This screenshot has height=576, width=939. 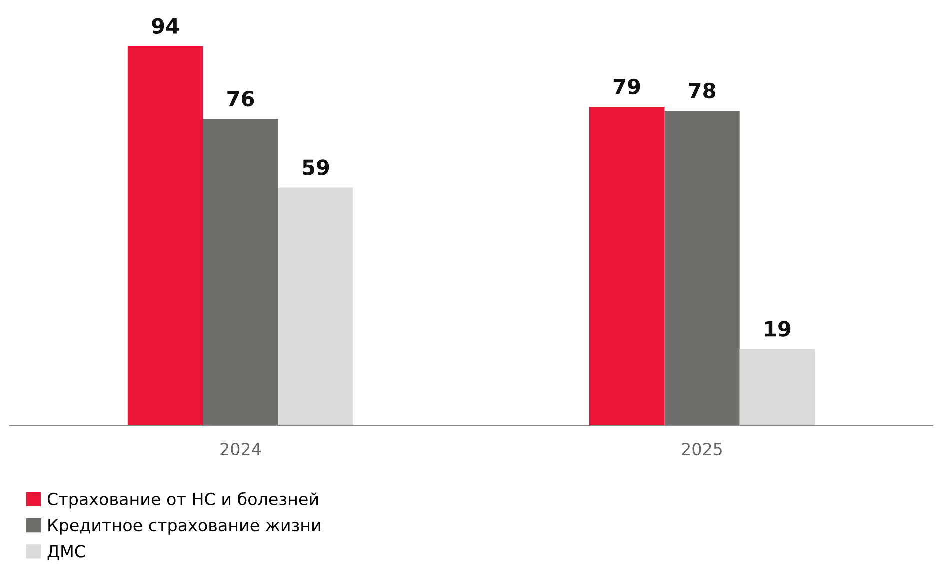 What do you see at coordinates (702, 90) in the screenshot?
I see `data-label: 78` at bounding box center [702, 90].